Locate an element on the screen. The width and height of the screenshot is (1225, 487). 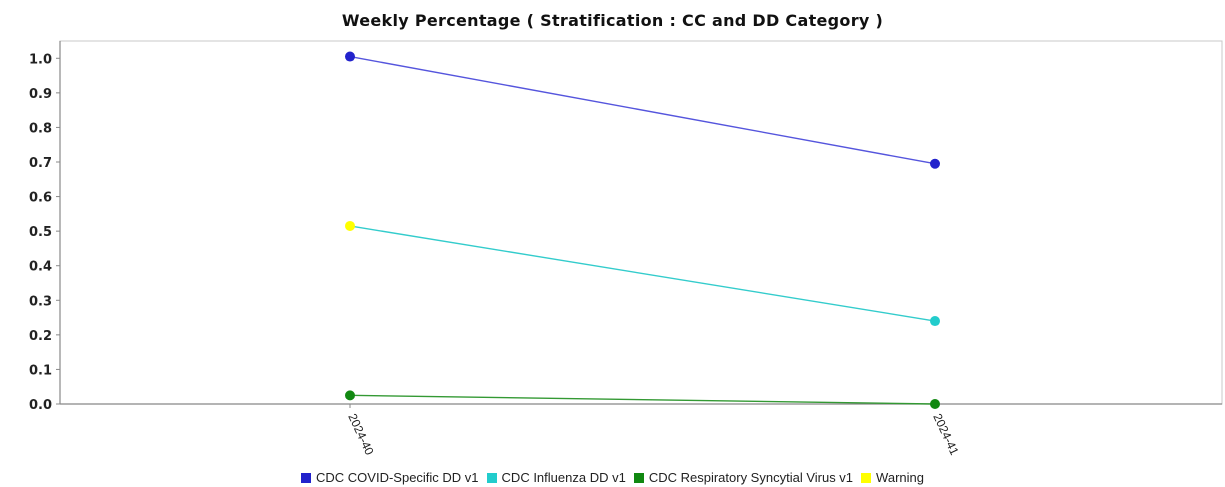
warning-point is located at coordinates (350, 225).